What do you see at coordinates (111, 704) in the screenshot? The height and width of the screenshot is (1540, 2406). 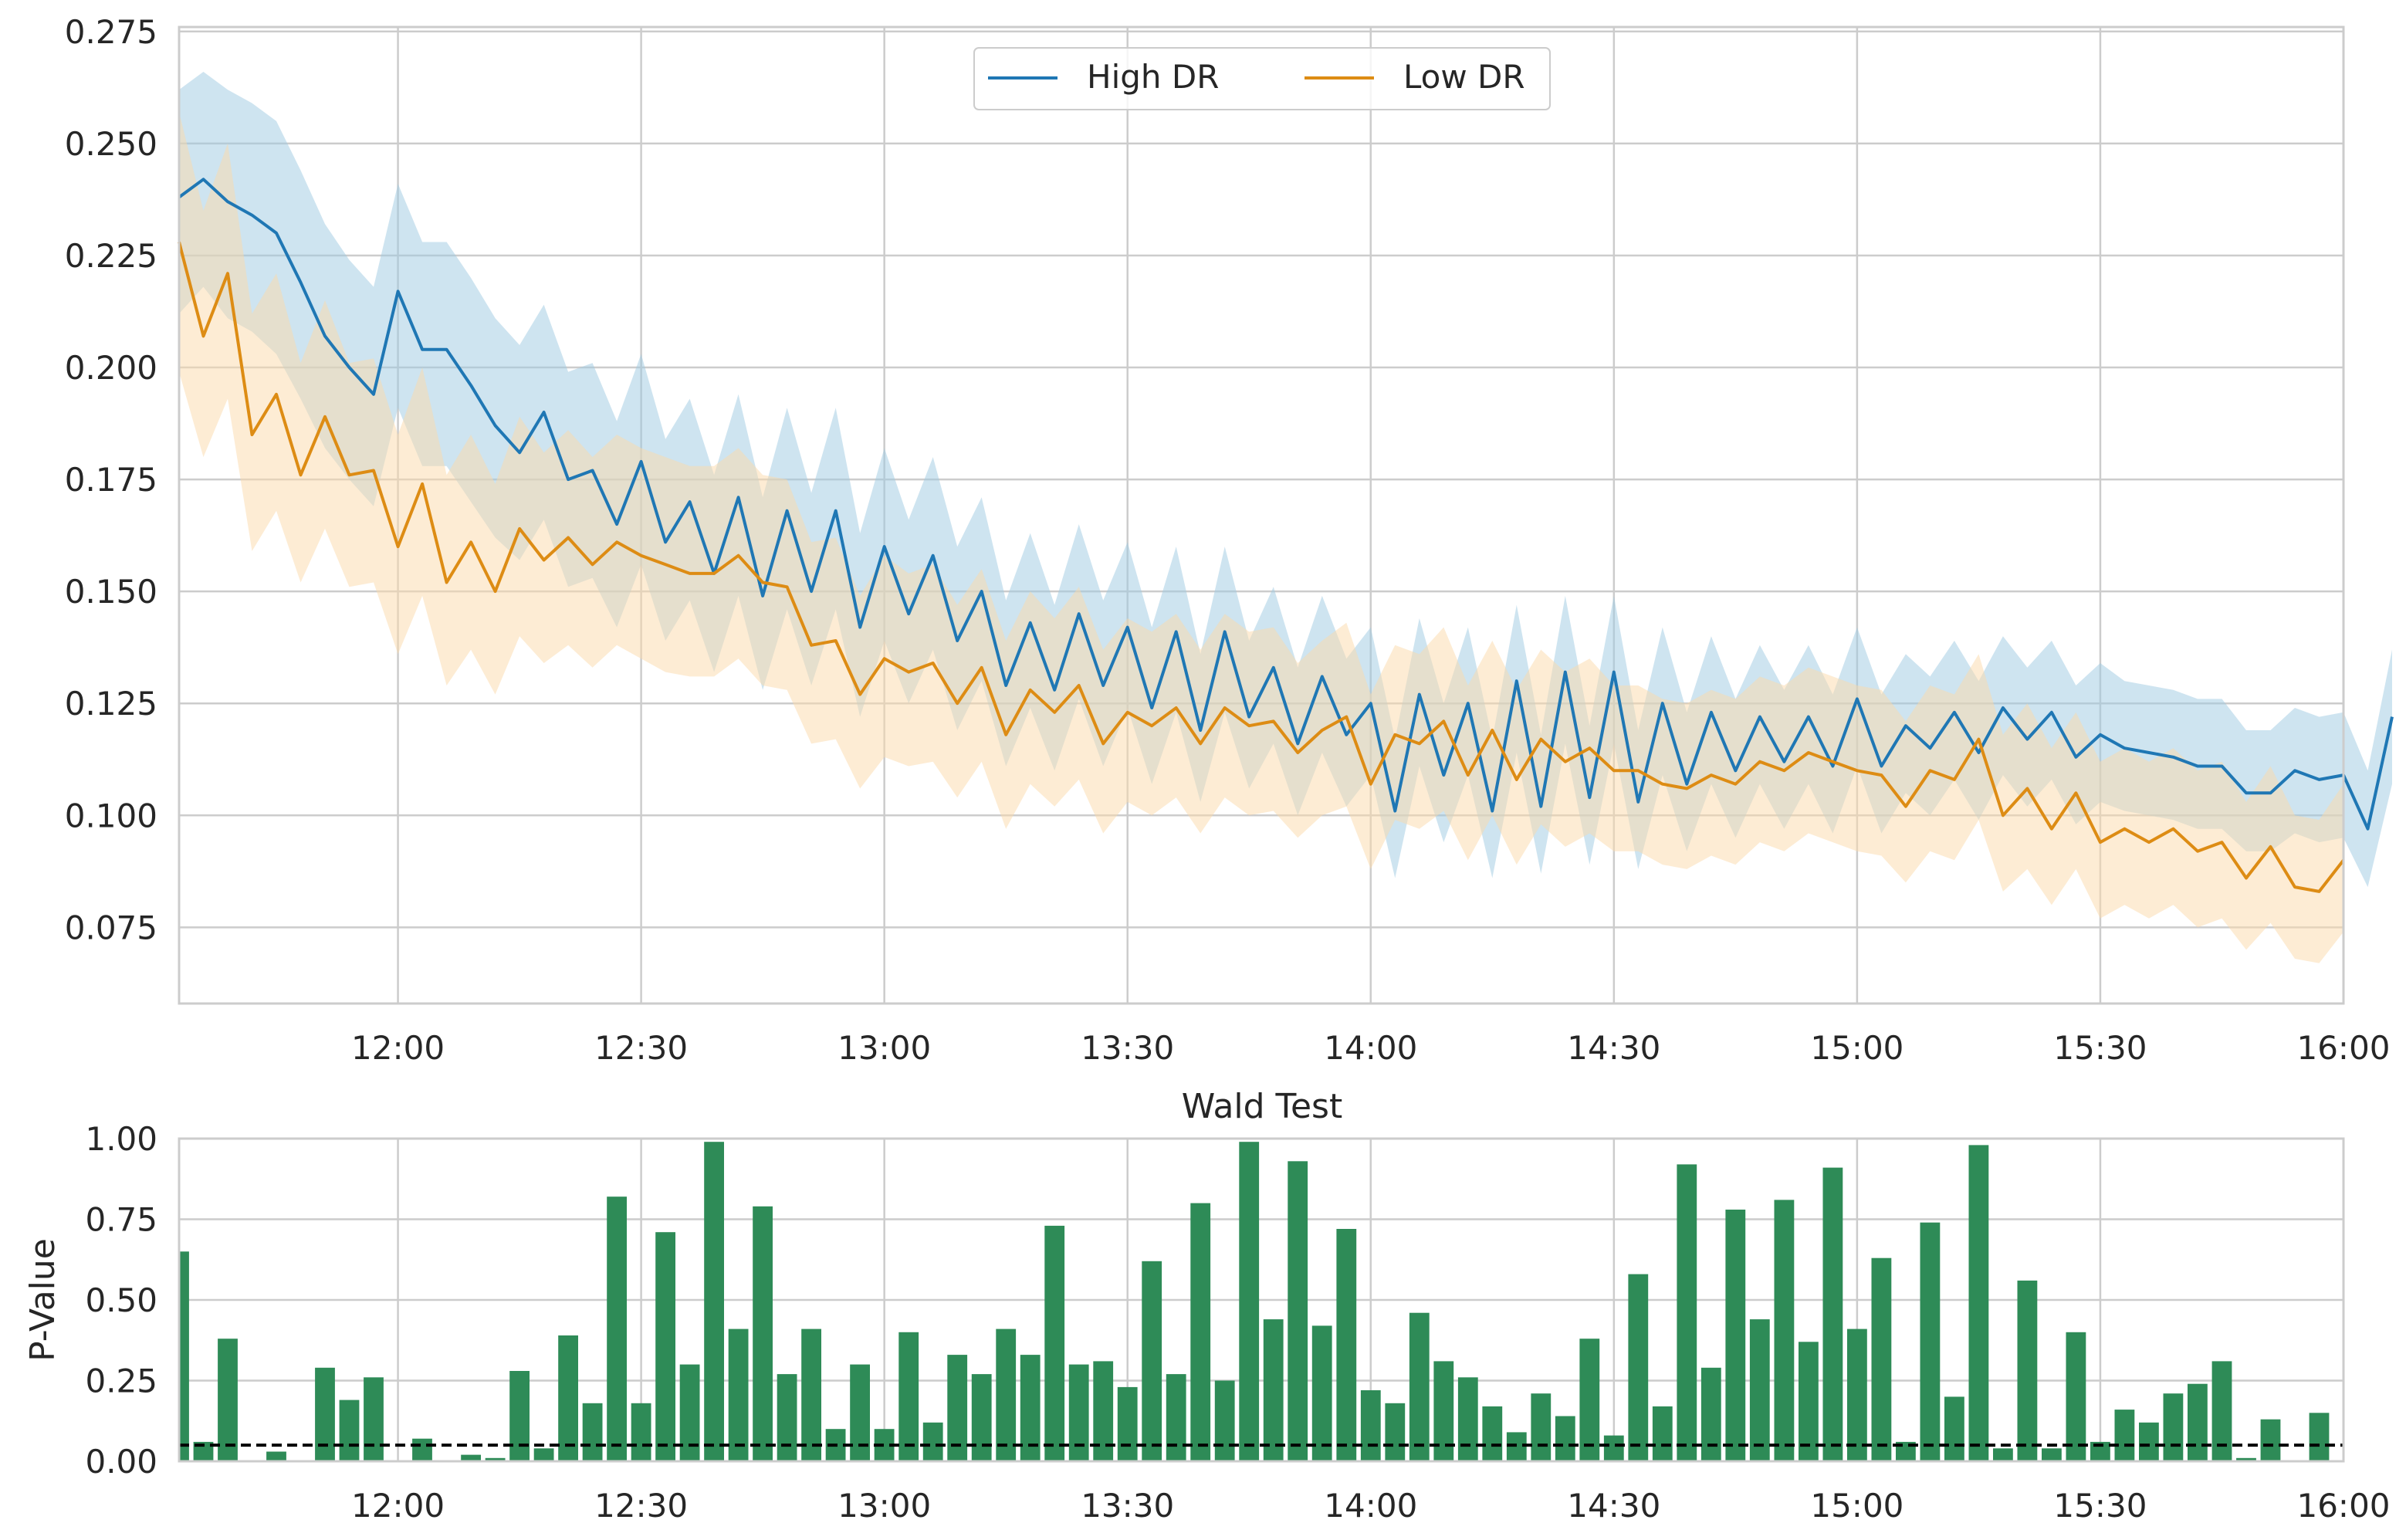 I see `y-tick-label: 0.125` at bounding box center [111, 704].